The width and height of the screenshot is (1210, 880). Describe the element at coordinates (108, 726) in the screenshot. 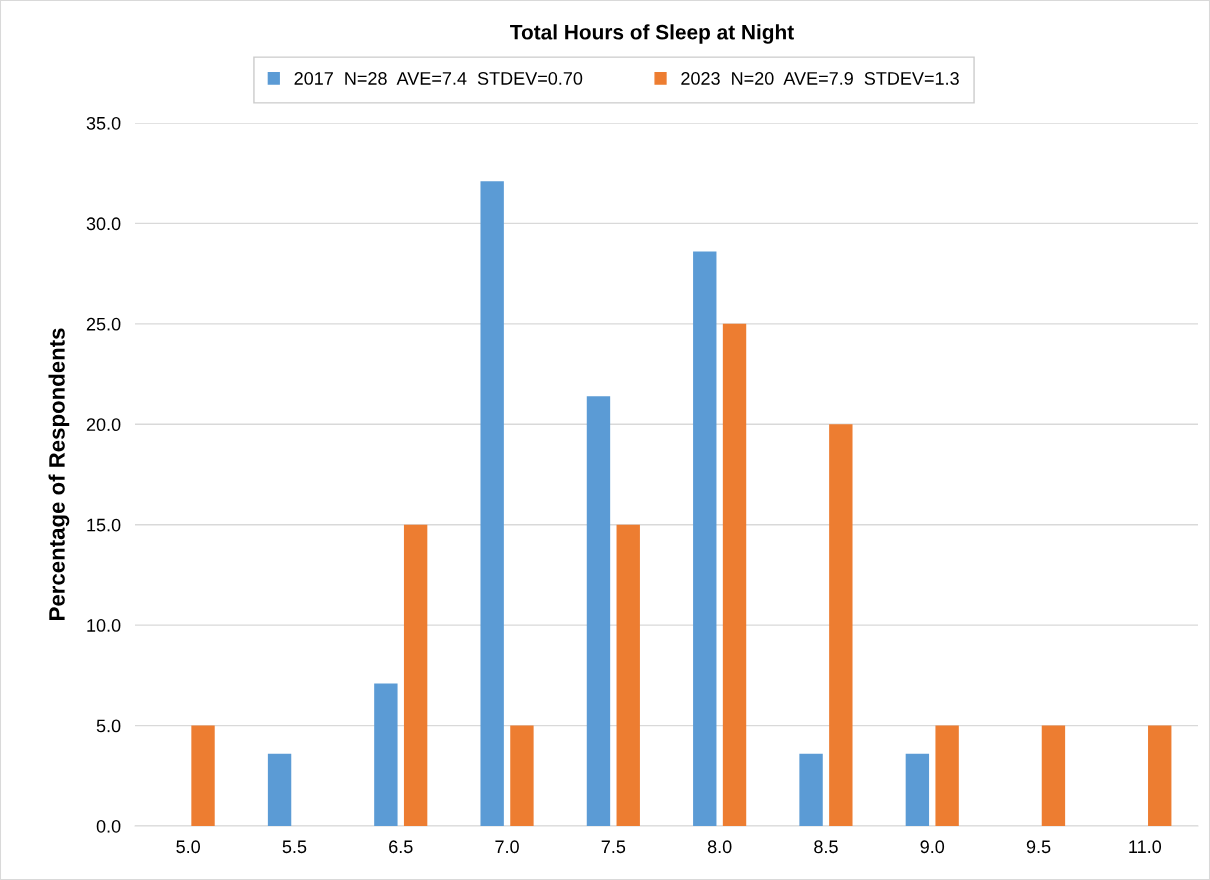

I see `y-tick-label: 5.0` at that location.